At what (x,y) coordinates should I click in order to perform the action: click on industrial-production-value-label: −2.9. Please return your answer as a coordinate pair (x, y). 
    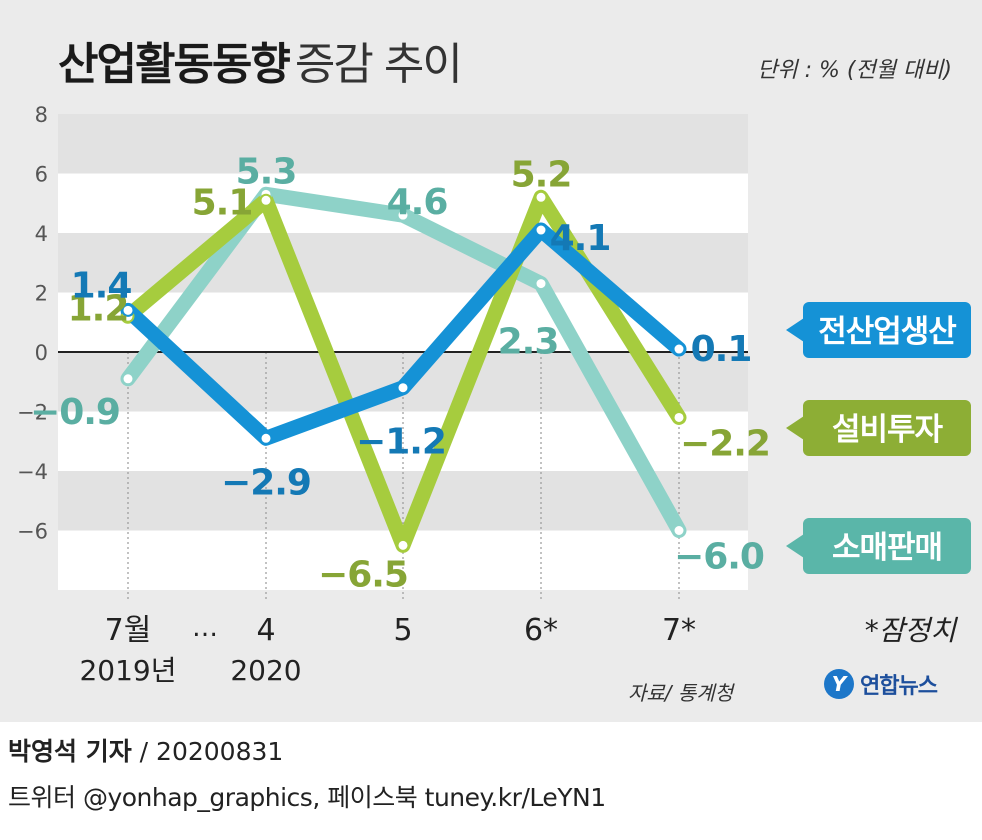
    Looking at the image, I should click on (266, 482).